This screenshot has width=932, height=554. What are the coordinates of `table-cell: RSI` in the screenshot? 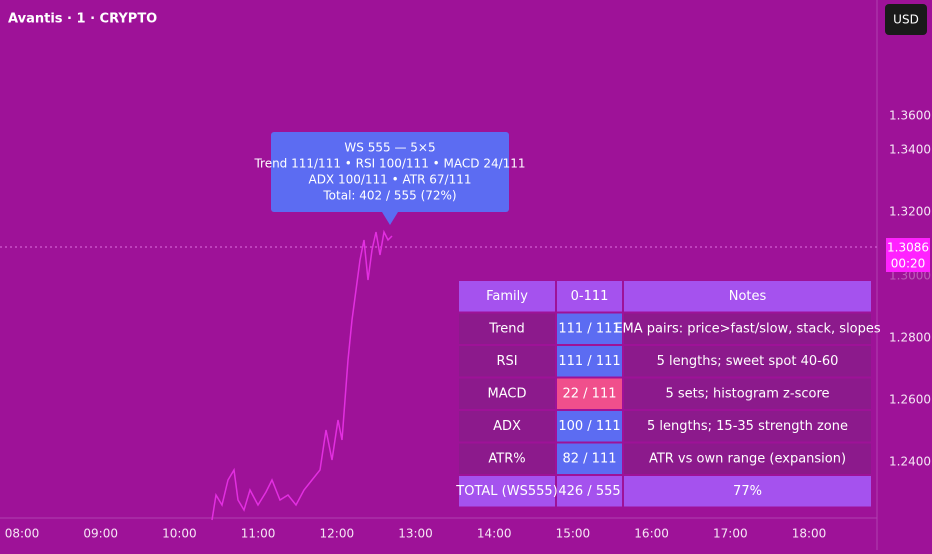 It's located at (506, 361).